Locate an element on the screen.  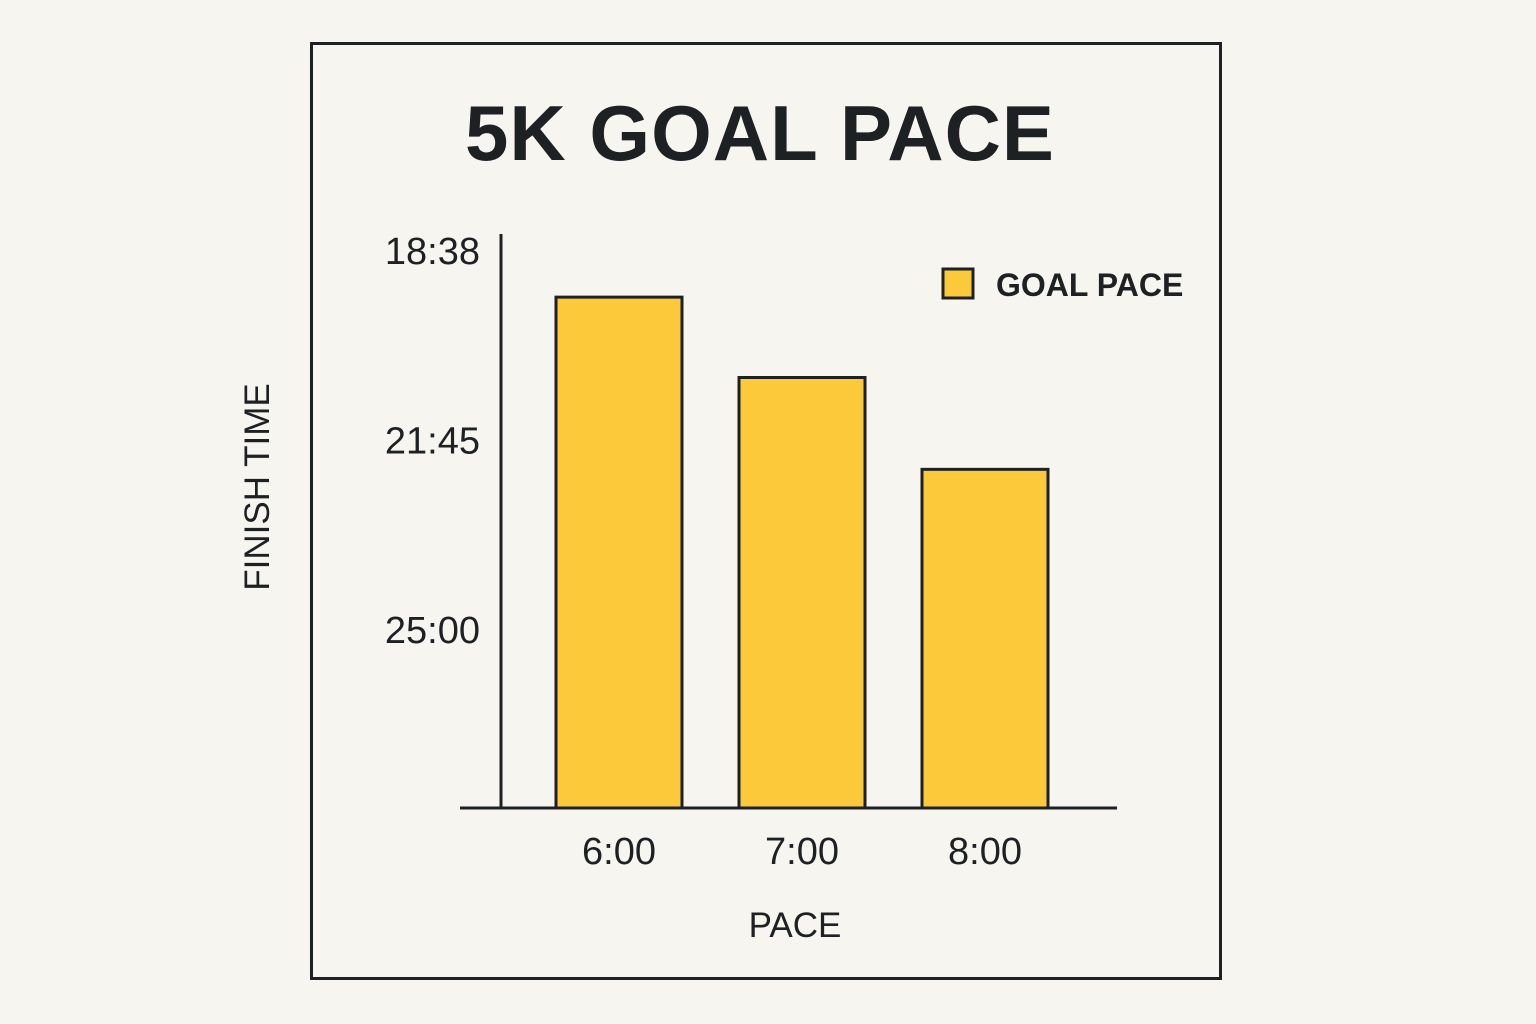
chart-title: 5K GOAL PACE is located at coordinates (760, 133).